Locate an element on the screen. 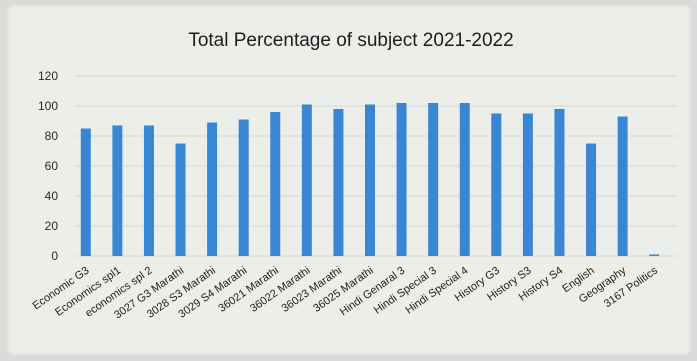  y-tick-label: 120 is located at coordinates (48, 76).